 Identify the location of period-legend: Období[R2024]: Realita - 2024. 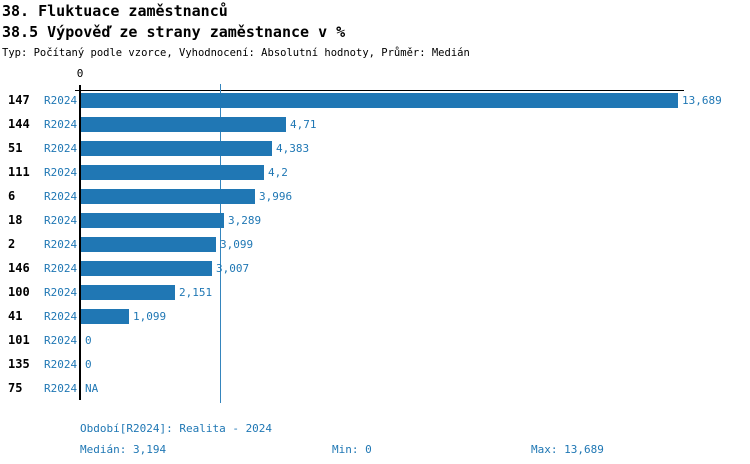
(176, 428).